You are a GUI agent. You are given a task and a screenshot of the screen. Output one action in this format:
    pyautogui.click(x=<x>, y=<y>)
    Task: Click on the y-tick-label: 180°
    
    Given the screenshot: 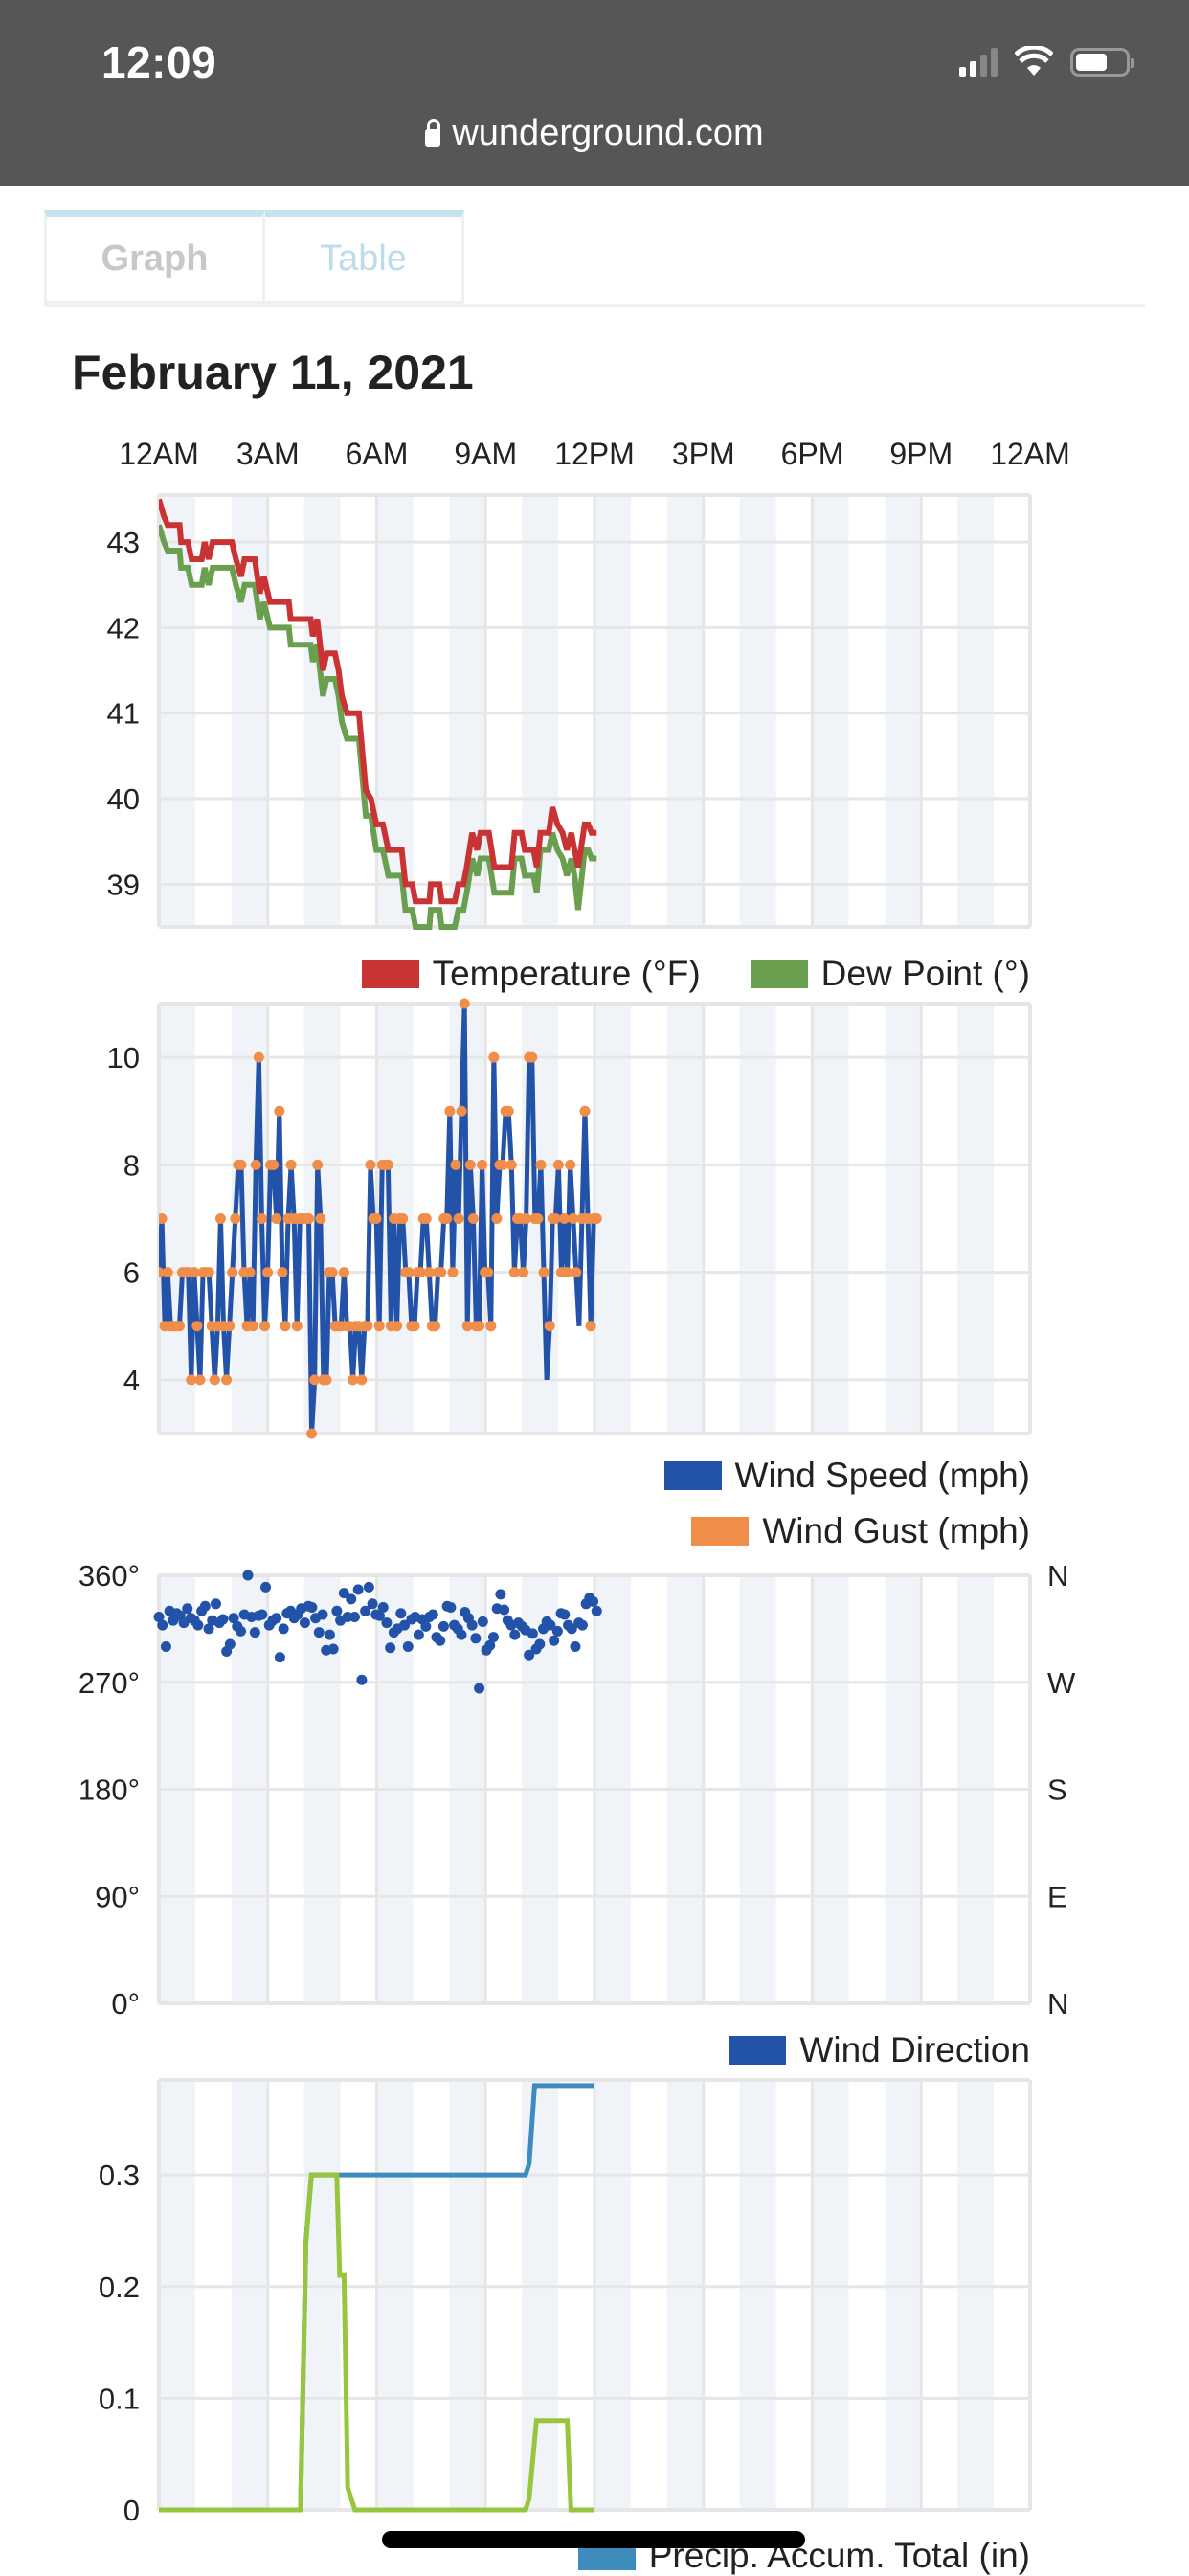 What is the action you would take?
    pyautogui.click(x=109, y=1790)
    